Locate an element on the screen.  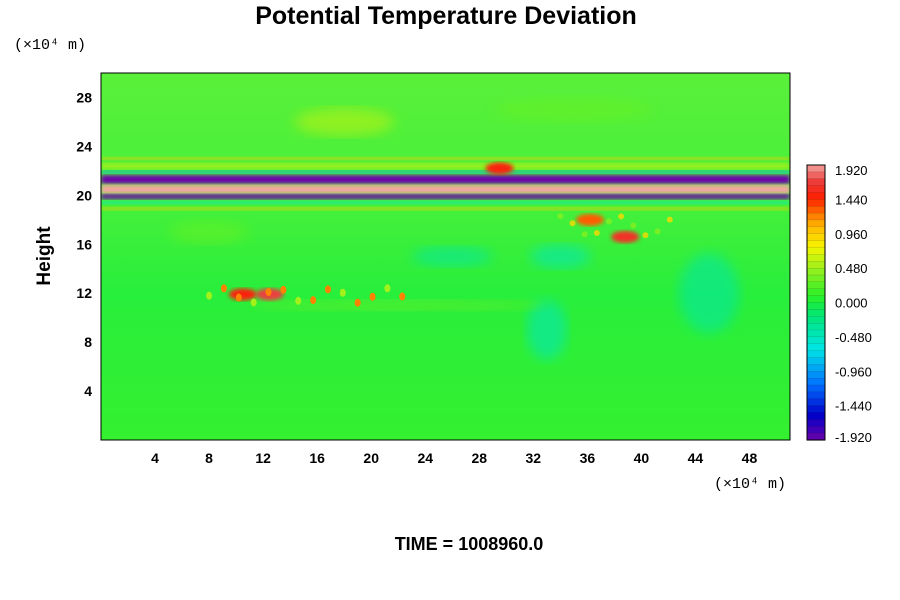
x-axis-unit: (×10⁴ m) is located at coordinates (750, 484).